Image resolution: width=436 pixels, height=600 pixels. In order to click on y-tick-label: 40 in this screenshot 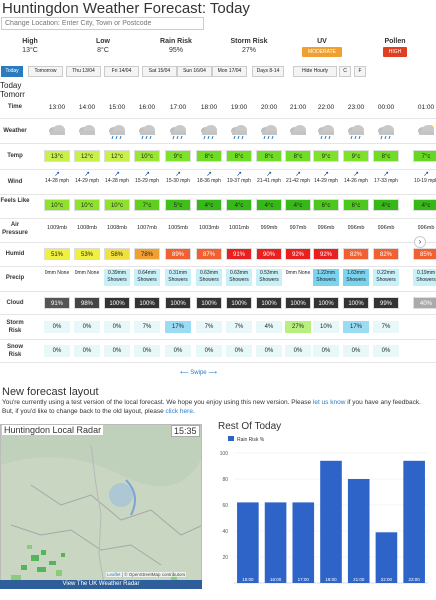, I will do `click(225, 532)`.